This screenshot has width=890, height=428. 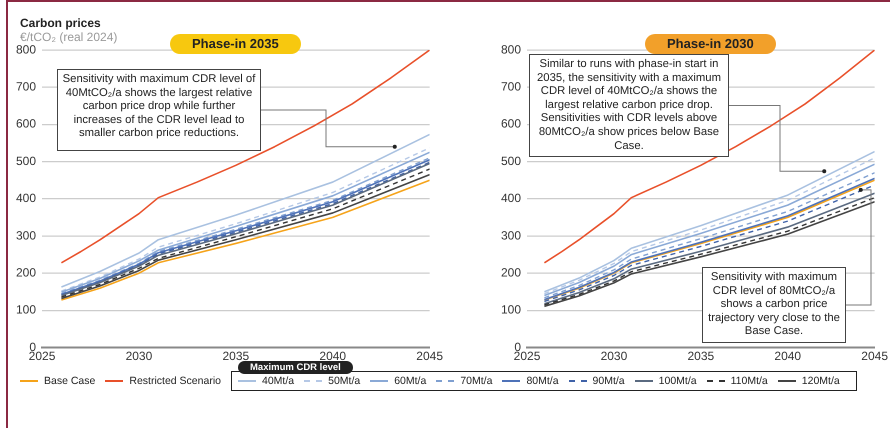 I want to click on y-axis-title: Carbon prices, so click(x=60, y=23).